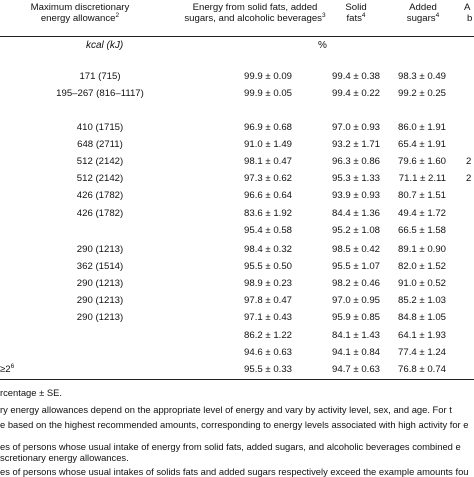 Image resolution: width=474 pixels, height=477 pixels. I want to click on header-solid-line2: fats, so click(354, 18).